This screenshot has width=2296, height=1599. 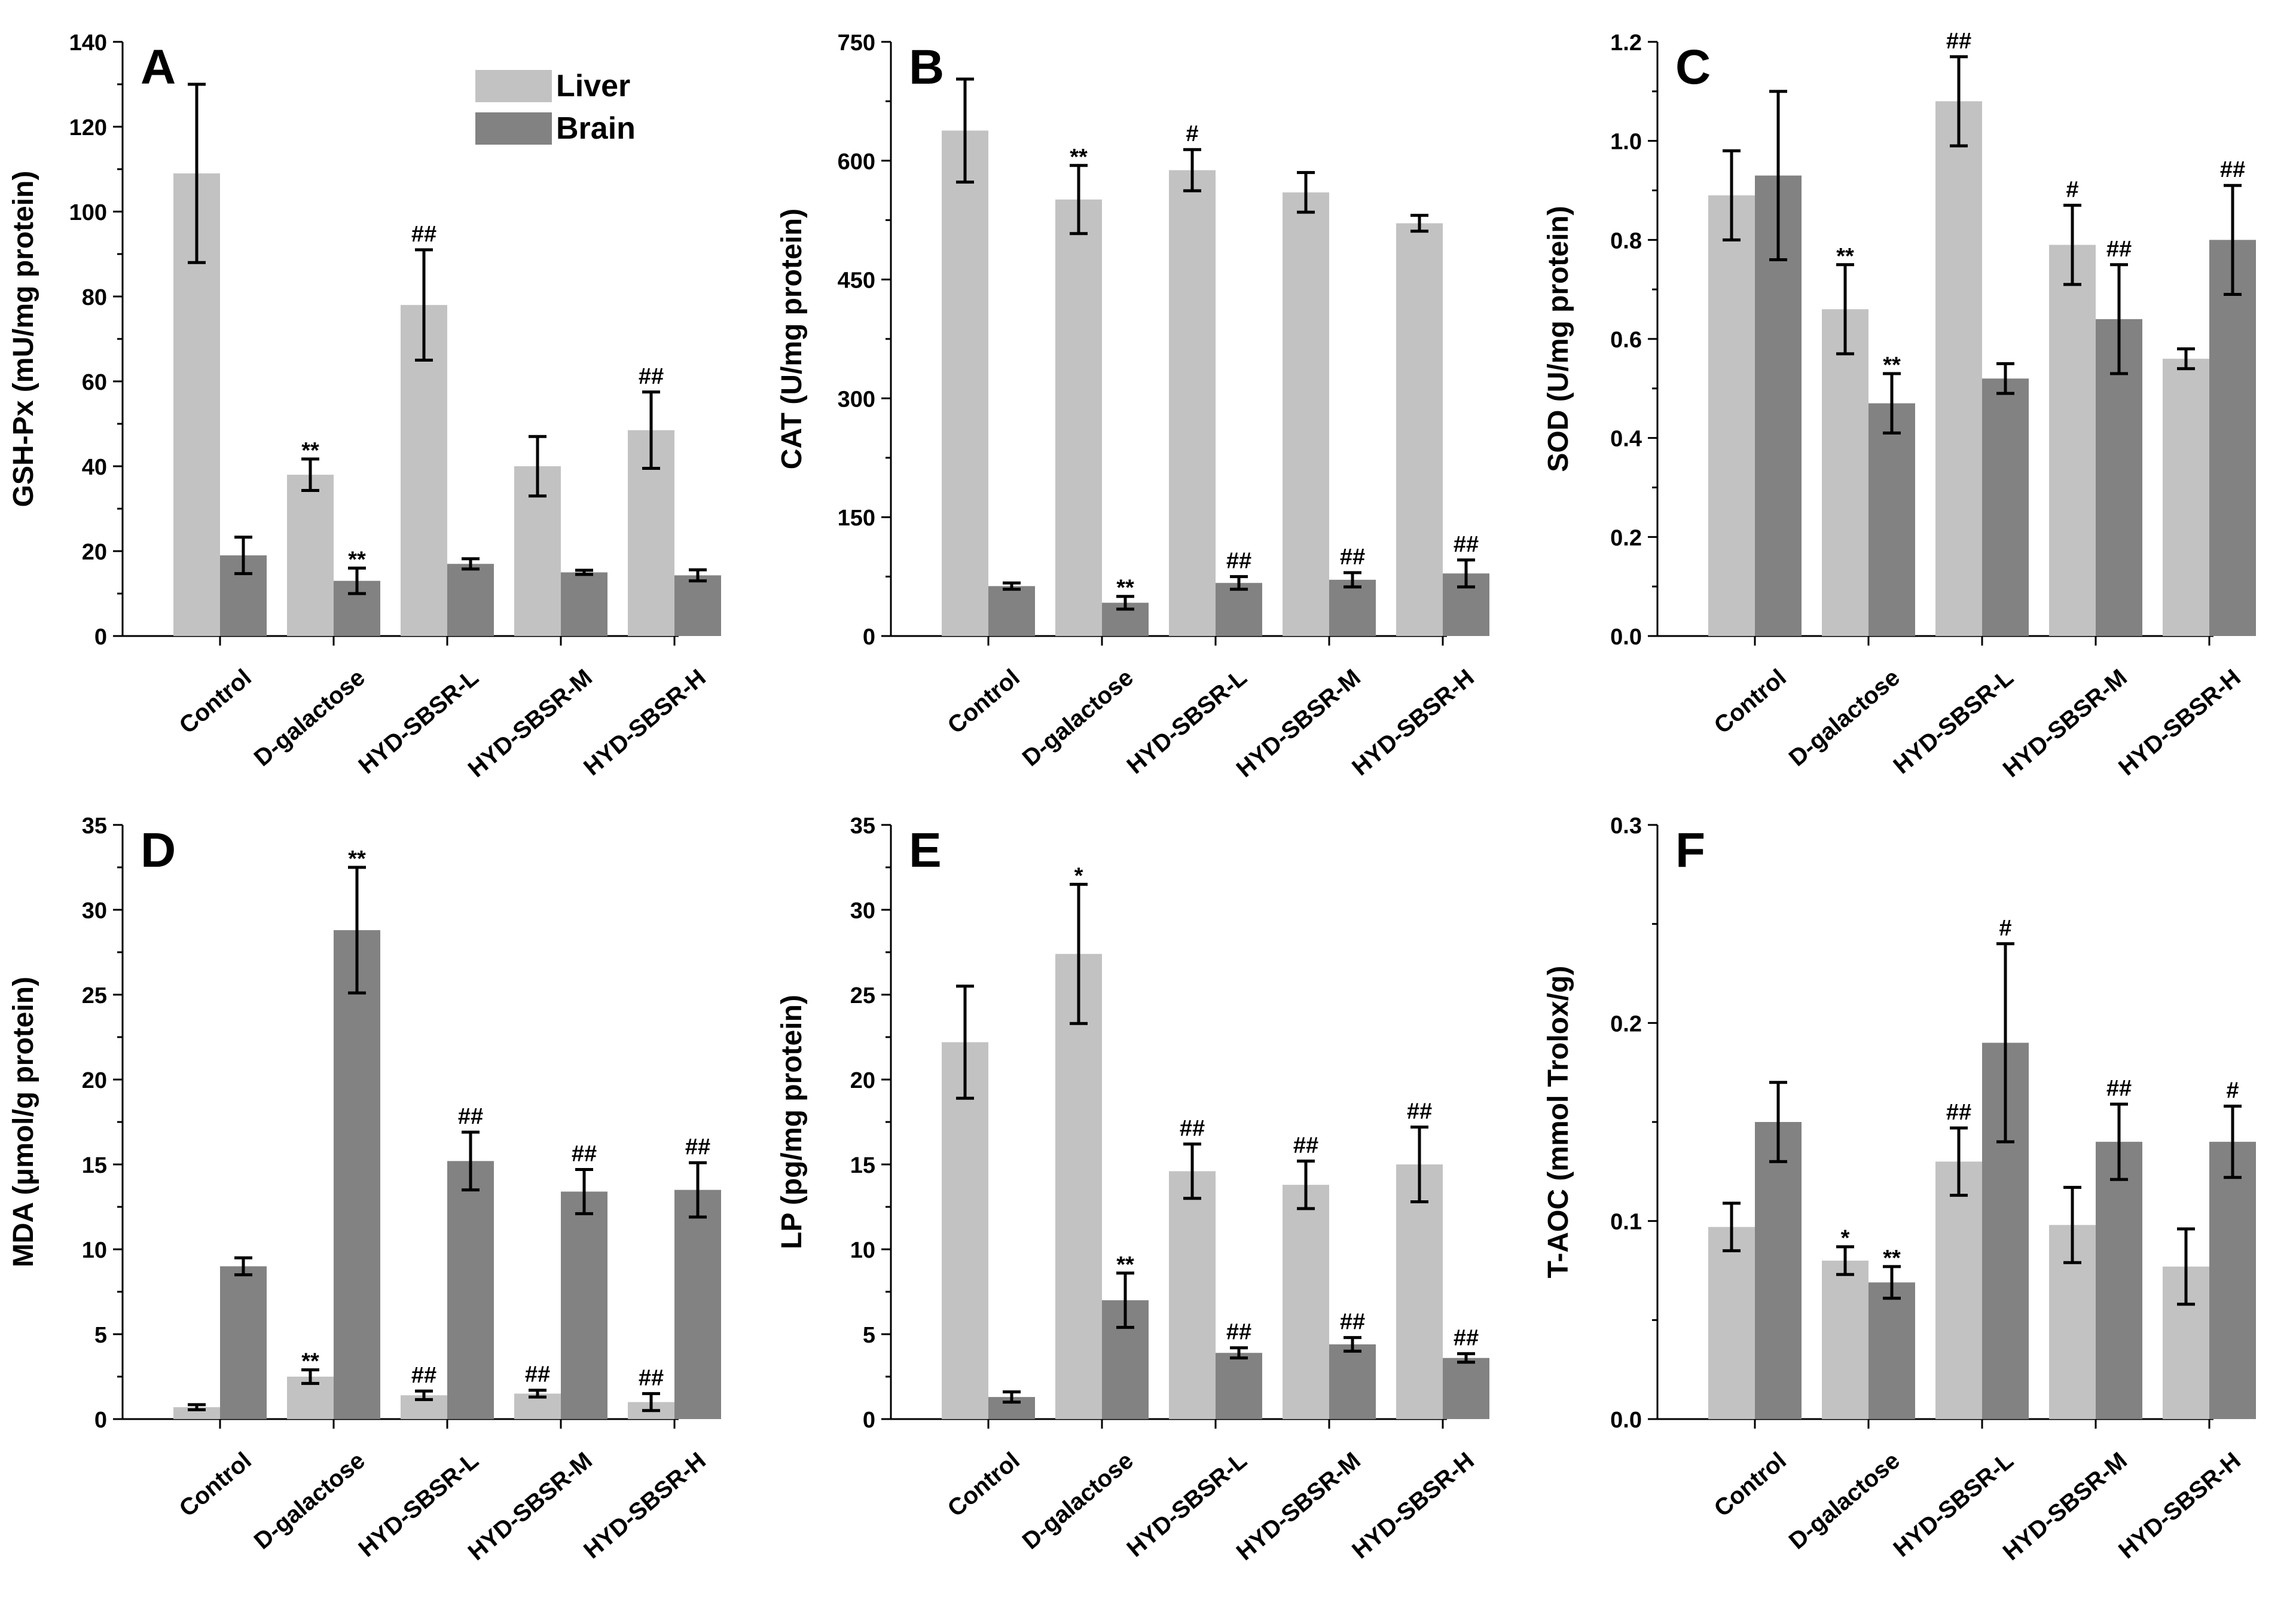 What do you see at coordinates (862, 995) in the screenshot?
I see `y-tick-label-e: 25` at bounding box center [862, 995].